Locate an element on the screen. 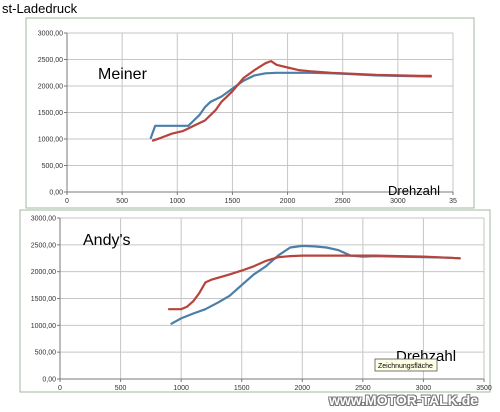  watermark: www.MOTOR-TALK.de is located at coordinates (404, 400).